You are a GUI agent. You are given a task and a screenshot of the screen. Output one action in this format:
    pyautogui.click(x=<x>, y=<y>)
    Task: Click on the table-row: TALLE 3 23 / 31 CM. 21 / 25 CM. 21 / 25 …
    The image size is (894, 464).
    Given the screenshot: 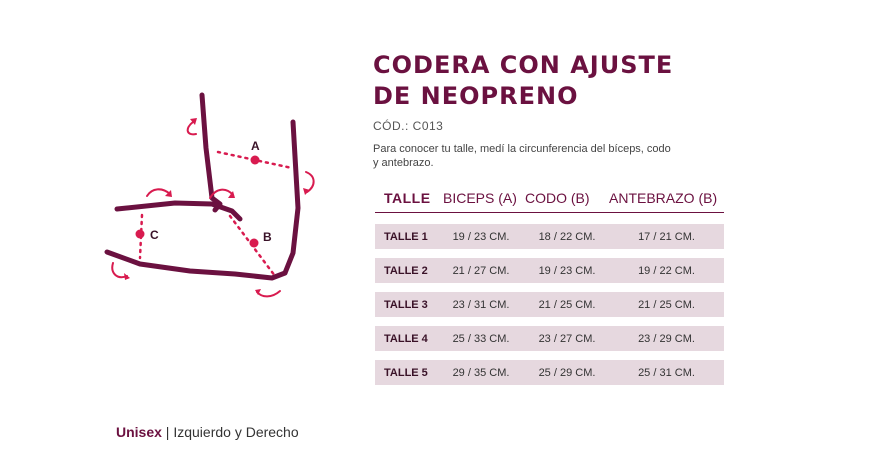 What is the action you would take?
    pyautogui.click(x=549, y=304)
    